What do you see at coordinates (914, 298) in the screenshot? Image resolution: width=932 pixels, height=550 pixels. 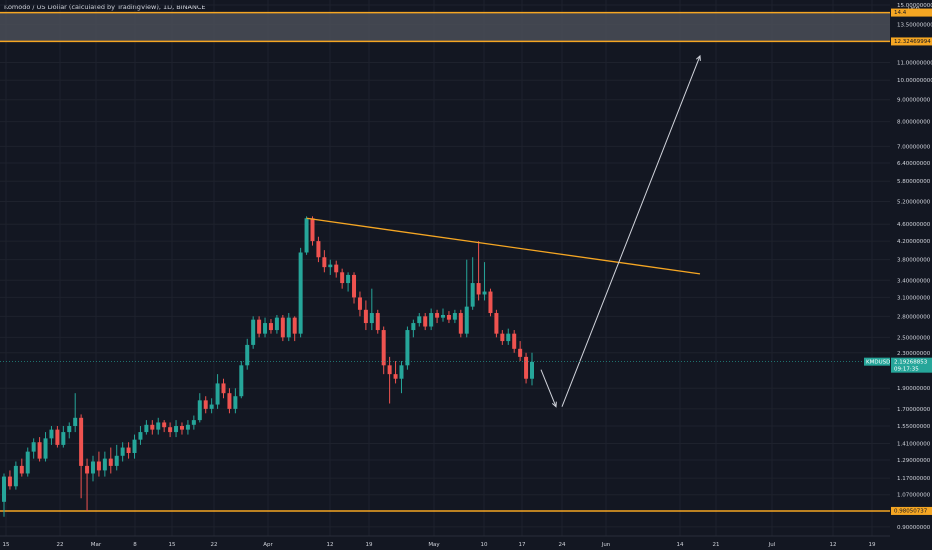 I see `price-level-label: 3.10000000` at bounding box center [914, 298].